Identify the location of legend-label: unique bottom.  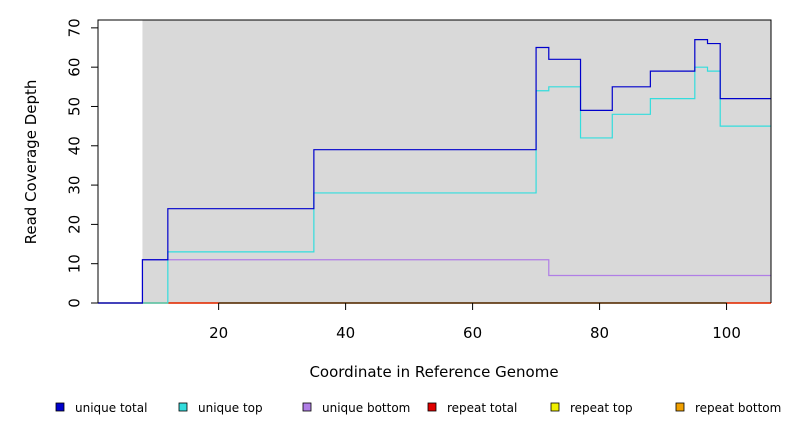
(366, 408).